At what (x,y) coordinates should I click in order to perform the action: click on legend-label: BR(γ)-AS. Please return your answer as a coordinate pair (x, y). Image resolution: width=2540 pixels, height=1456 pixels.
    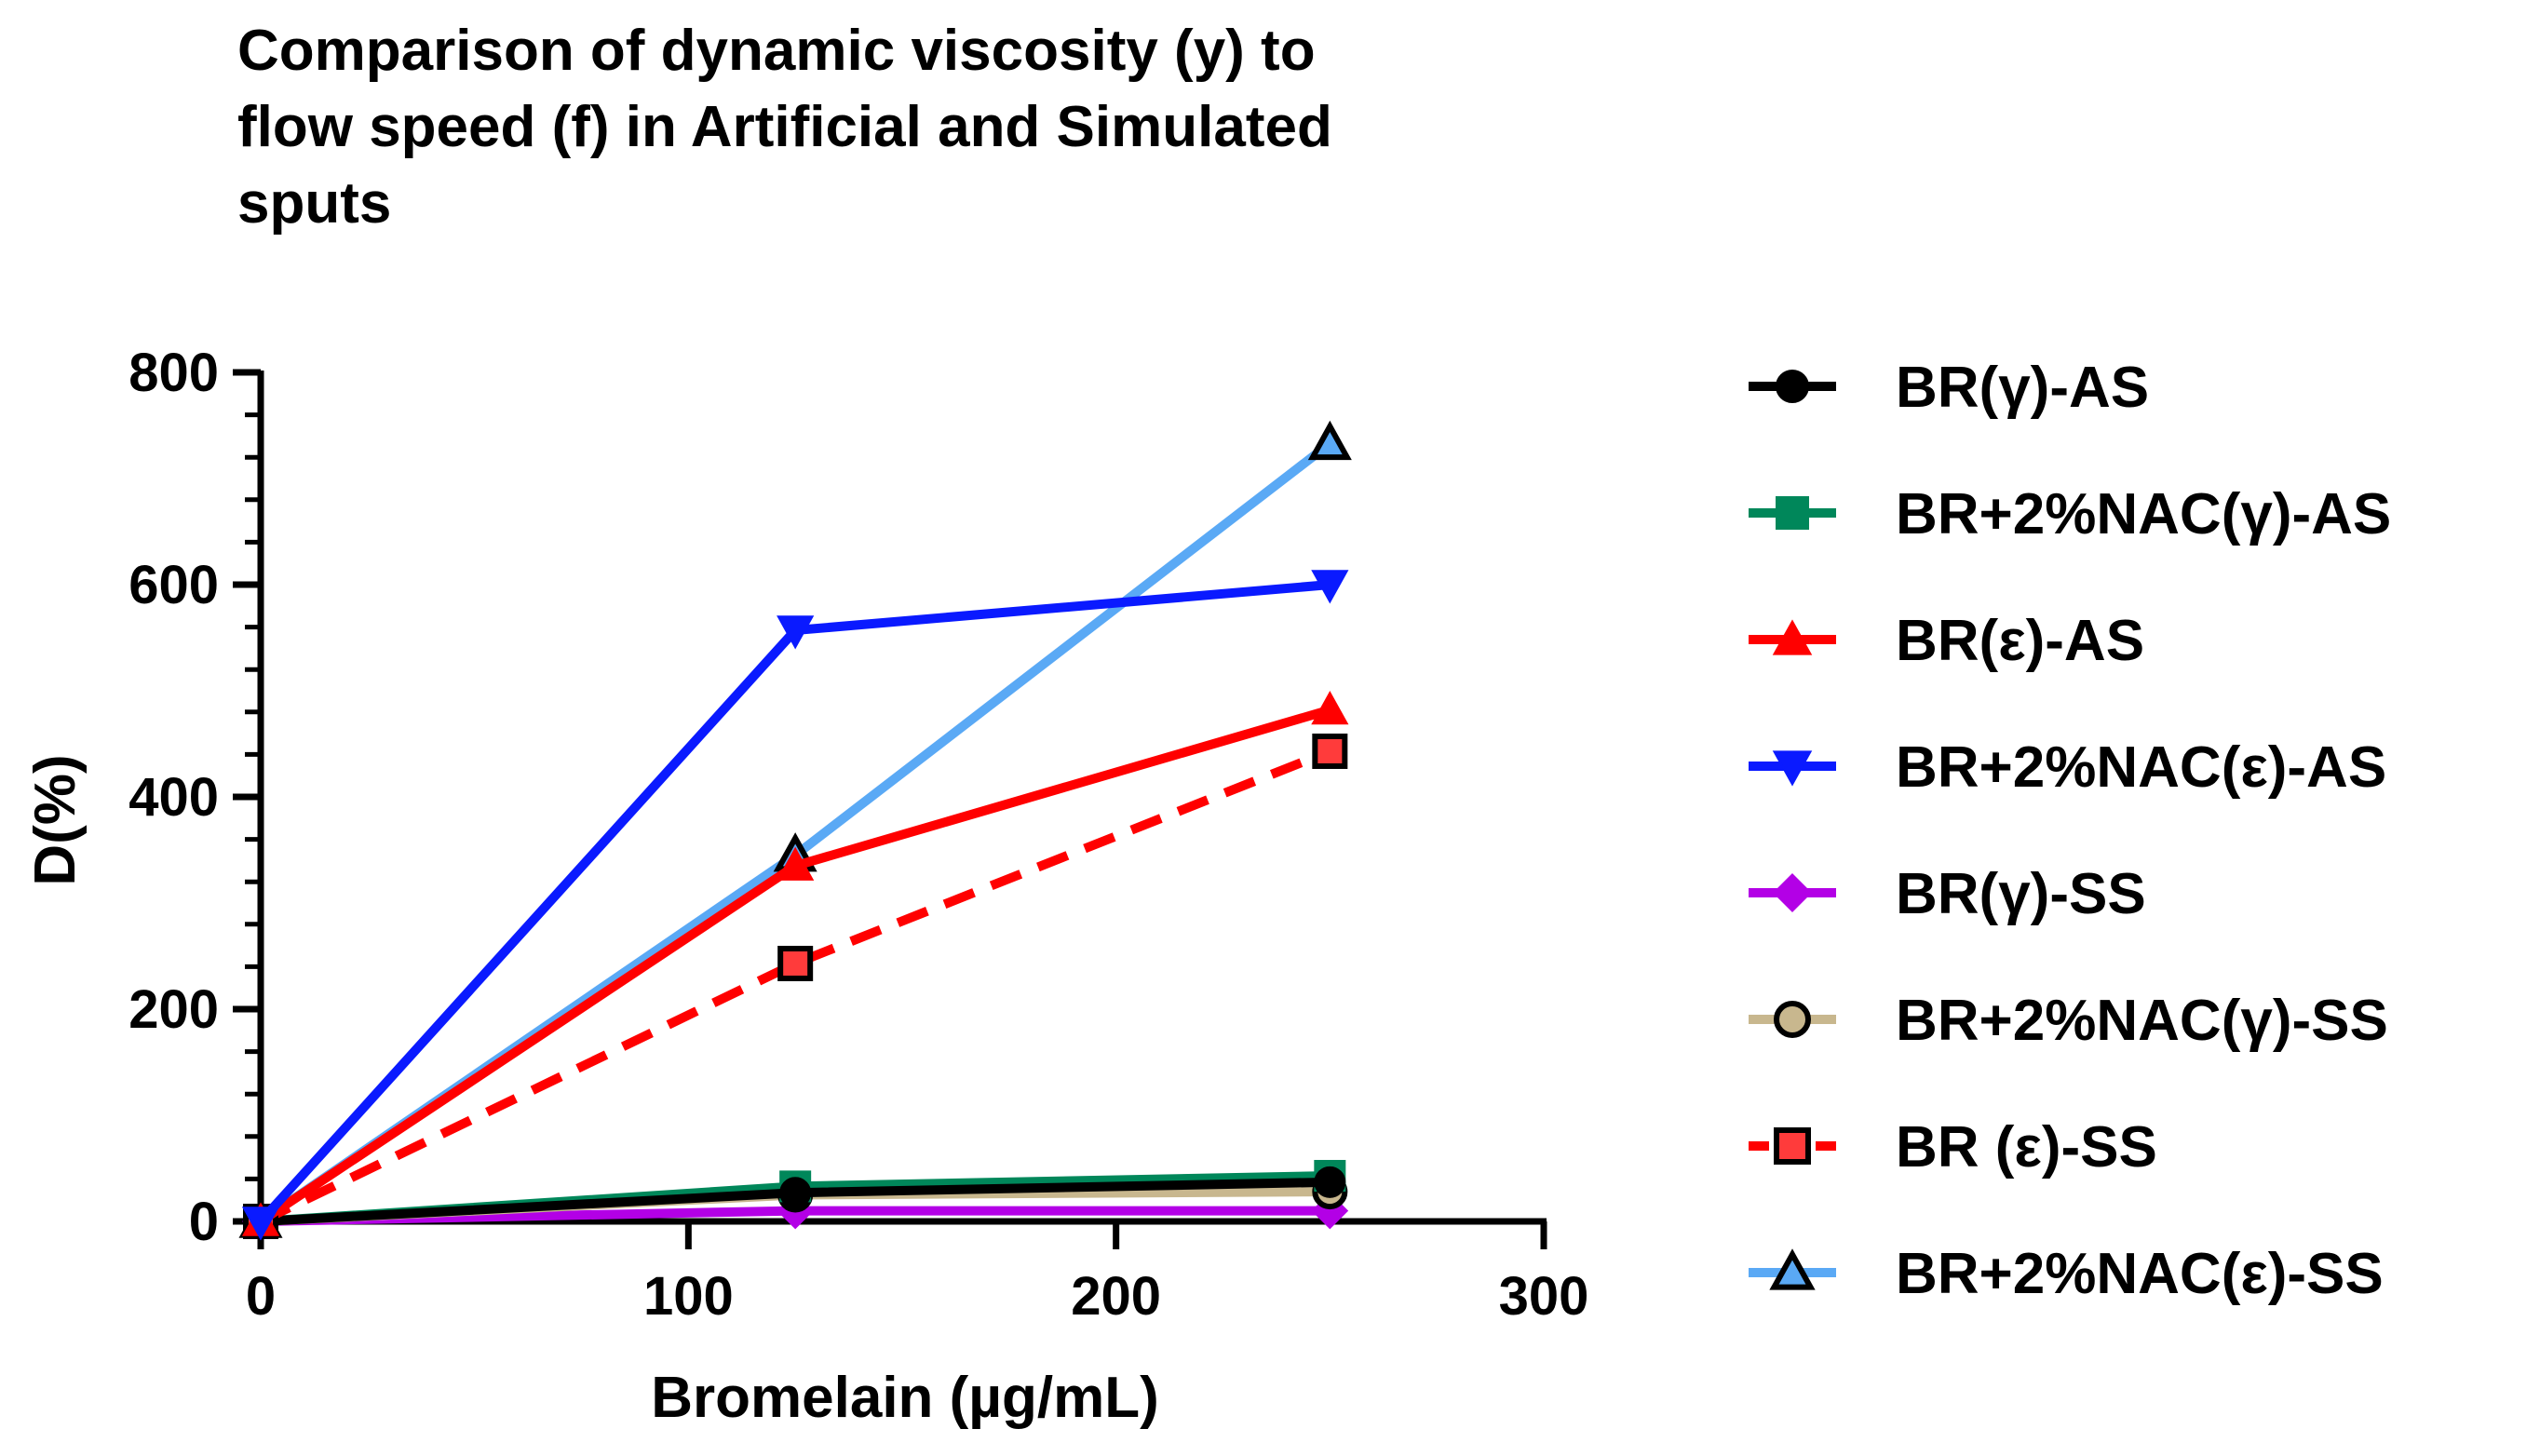
    Looking at the image, I should click on (2022, 388).